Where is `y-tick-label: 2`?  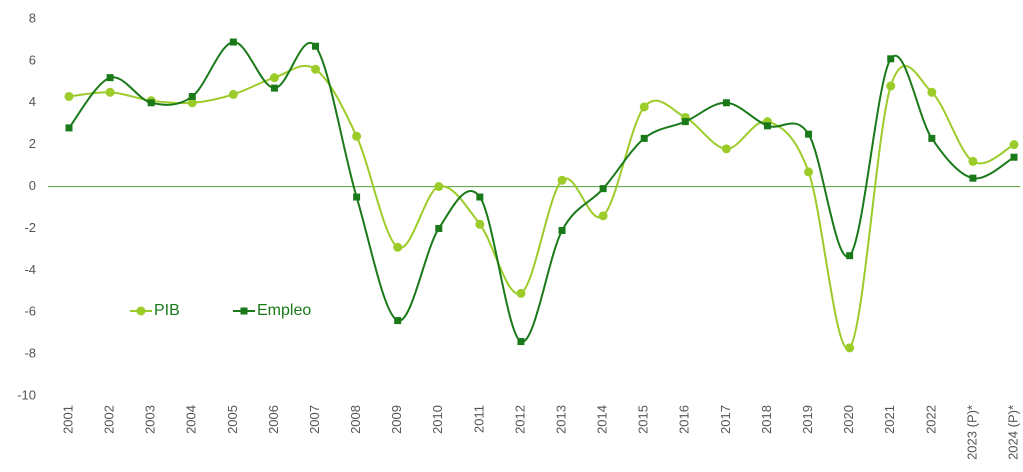
y-tick-label: 2 is located at coordinates (32, 143).